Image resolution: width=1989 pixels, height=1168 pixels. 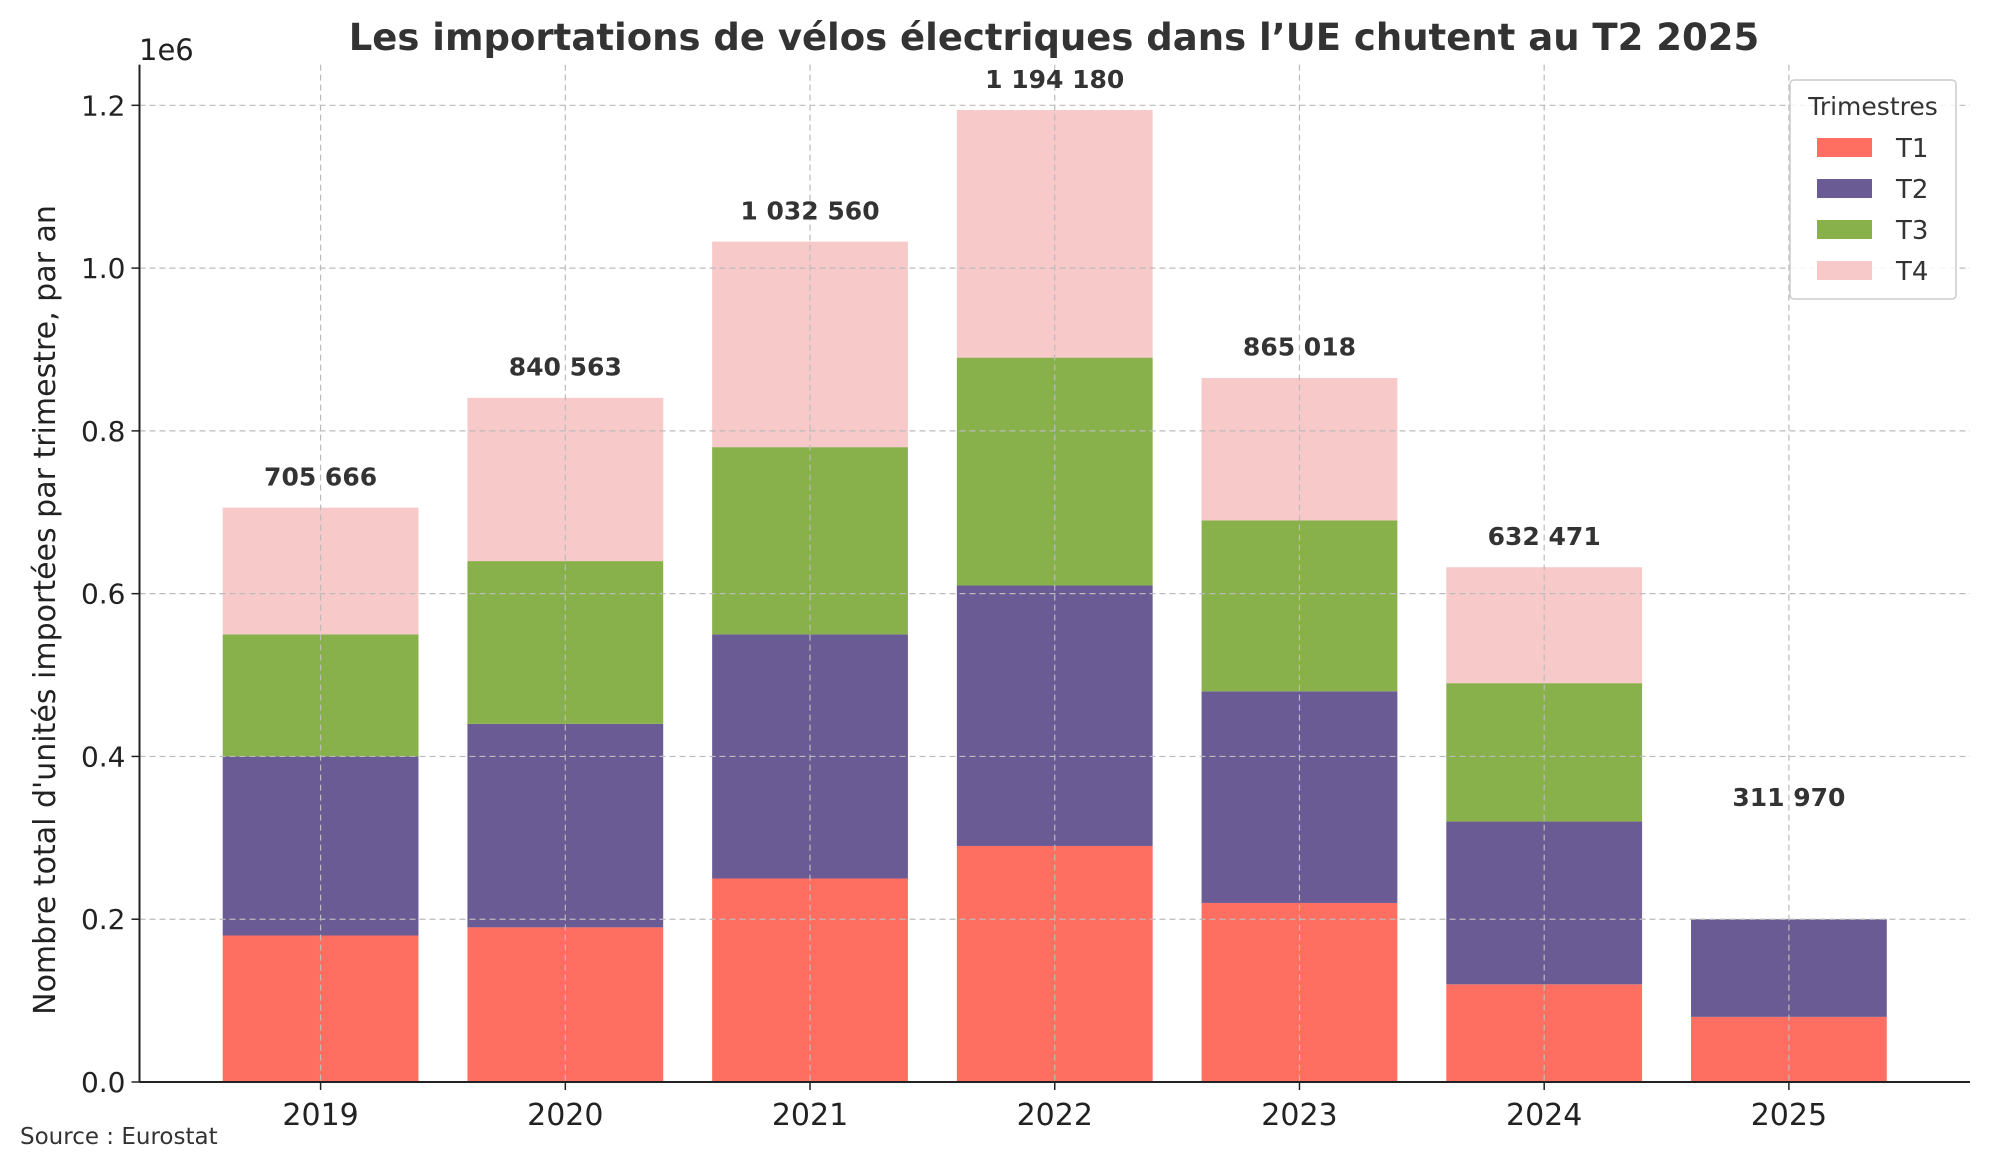 I want to click on total-label-2023: 865 018, so click(x=1299, y=347).